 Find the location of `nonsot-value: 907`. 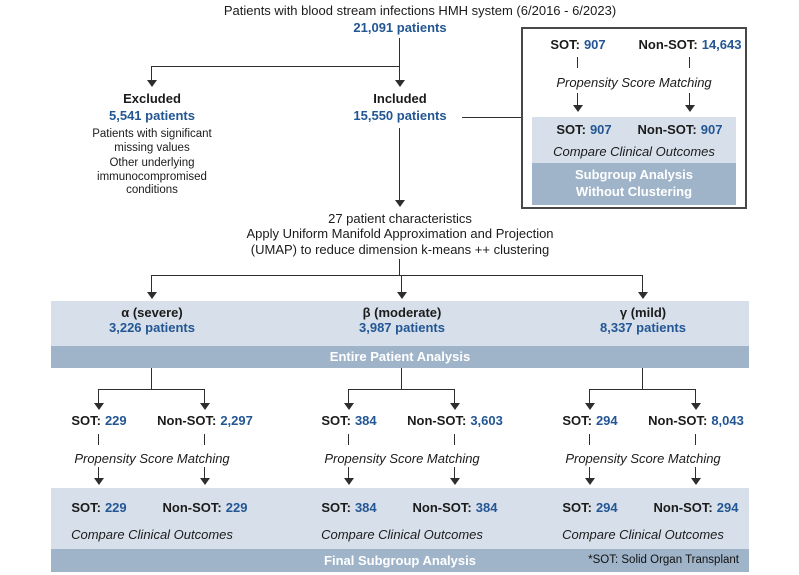

nonsot-value: 907 is located at coordinates (711, 129).